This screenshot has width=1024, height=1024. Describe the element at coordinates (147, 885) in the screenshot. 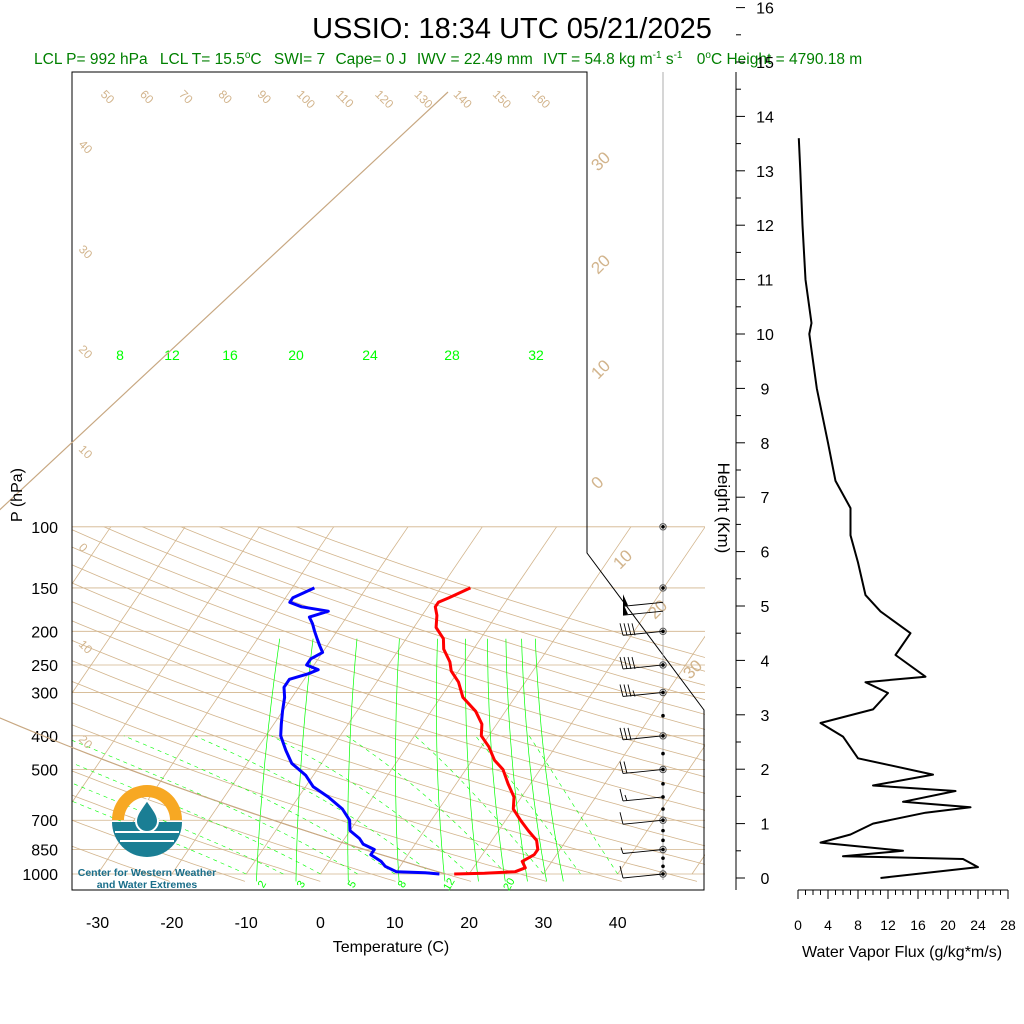

I see `logo-line-2: and Water Extremes` at that location.